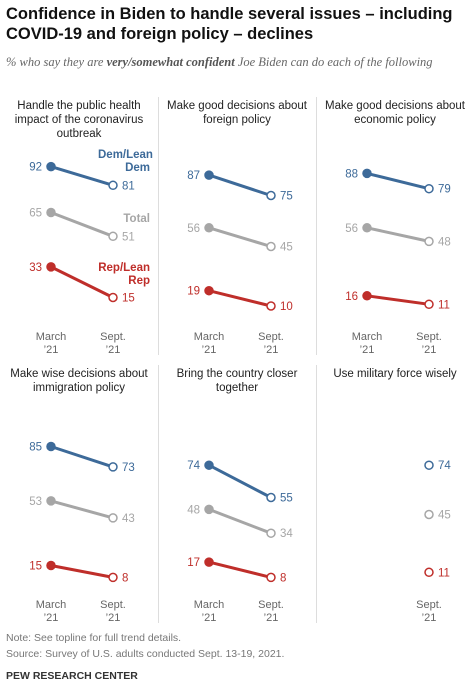 Image resolution: width=474 pixels, height=684 pixels. What do you see at coordinates (193, 292) in the screenshot?
I see `value-label: 19` at bounding box center [193, 292].